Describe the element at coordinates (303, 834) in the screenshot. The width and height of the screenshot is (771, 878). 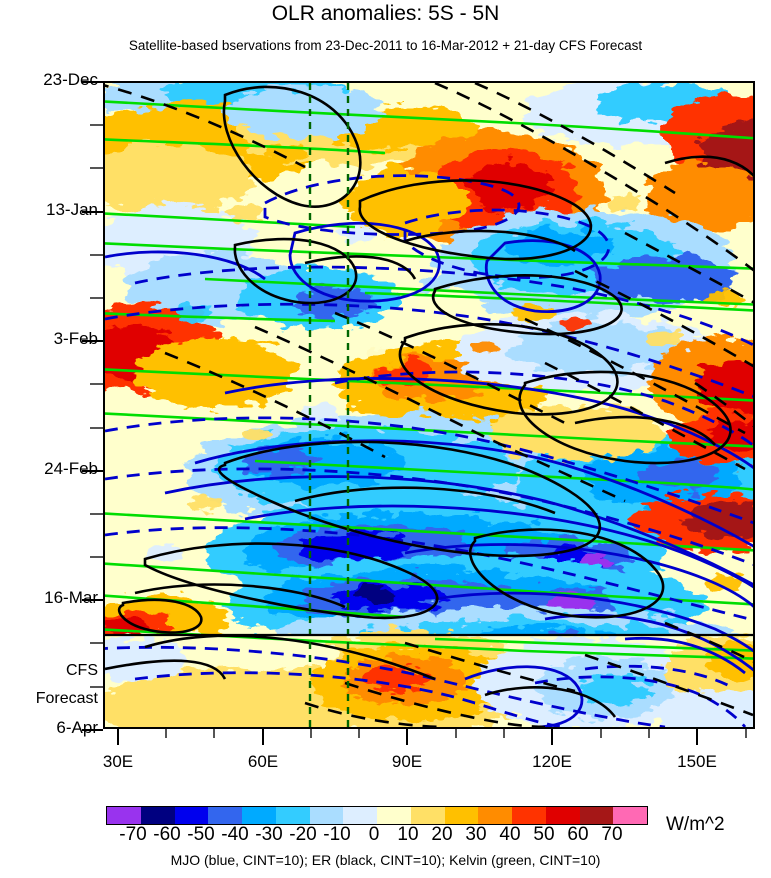
I see `colorbar-tick-5: -20` at that location.